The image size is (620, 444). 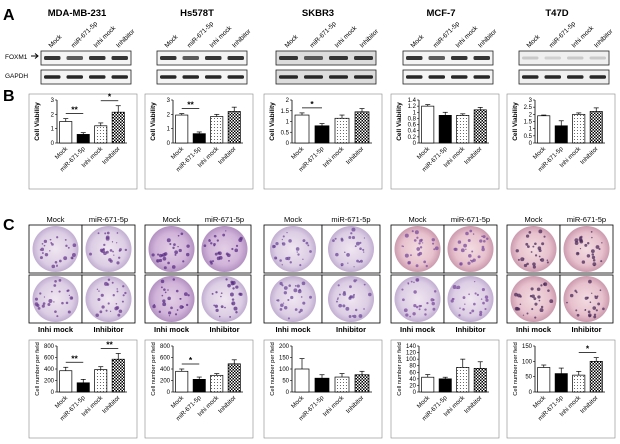 I want to click on y-tick-label: 0.5, so click(x=528, y=137).